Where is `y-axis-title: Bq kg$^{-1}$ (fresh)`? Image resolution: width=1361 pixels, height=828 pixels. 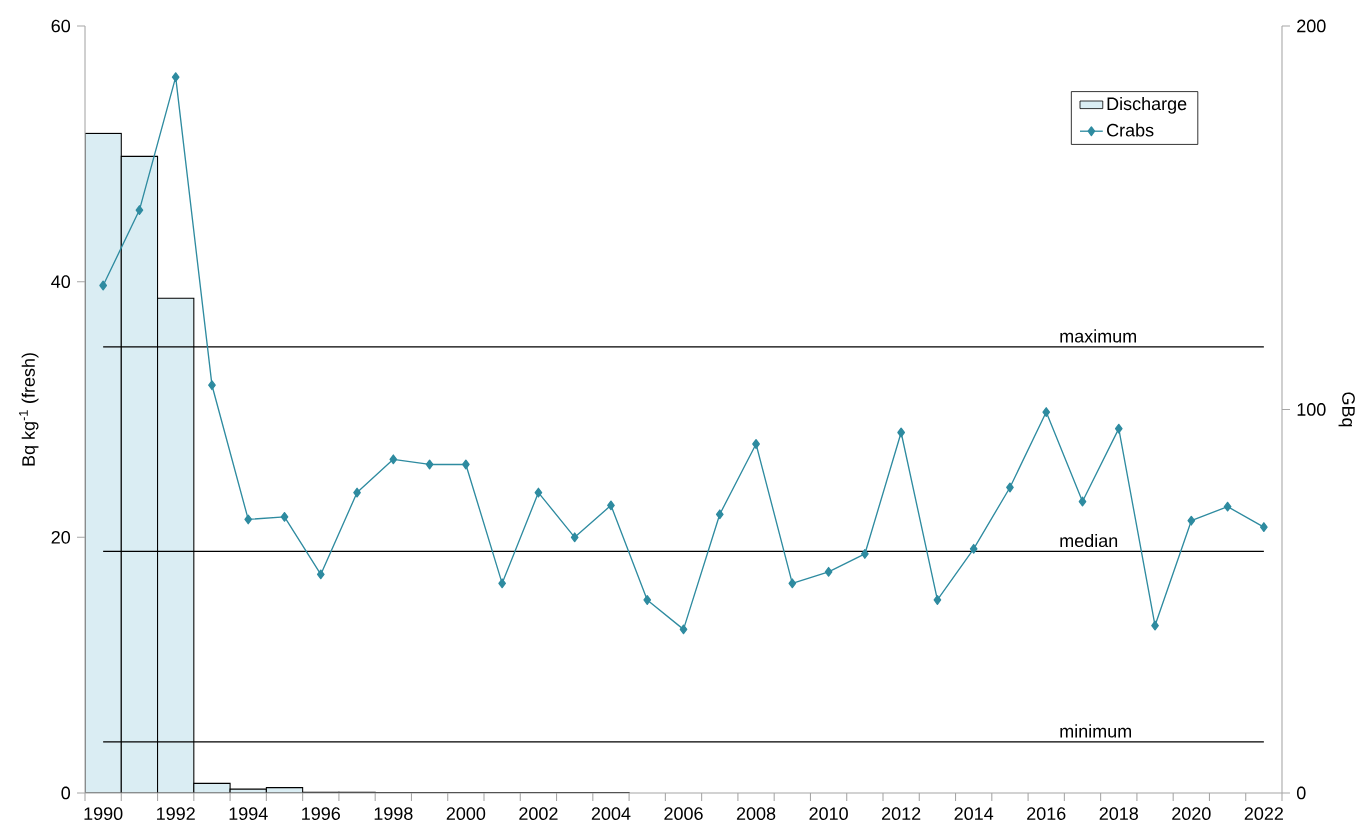 y-axis-title: Bq kg$^{-1}$ (fresh) is located at coordinates (29, 409).